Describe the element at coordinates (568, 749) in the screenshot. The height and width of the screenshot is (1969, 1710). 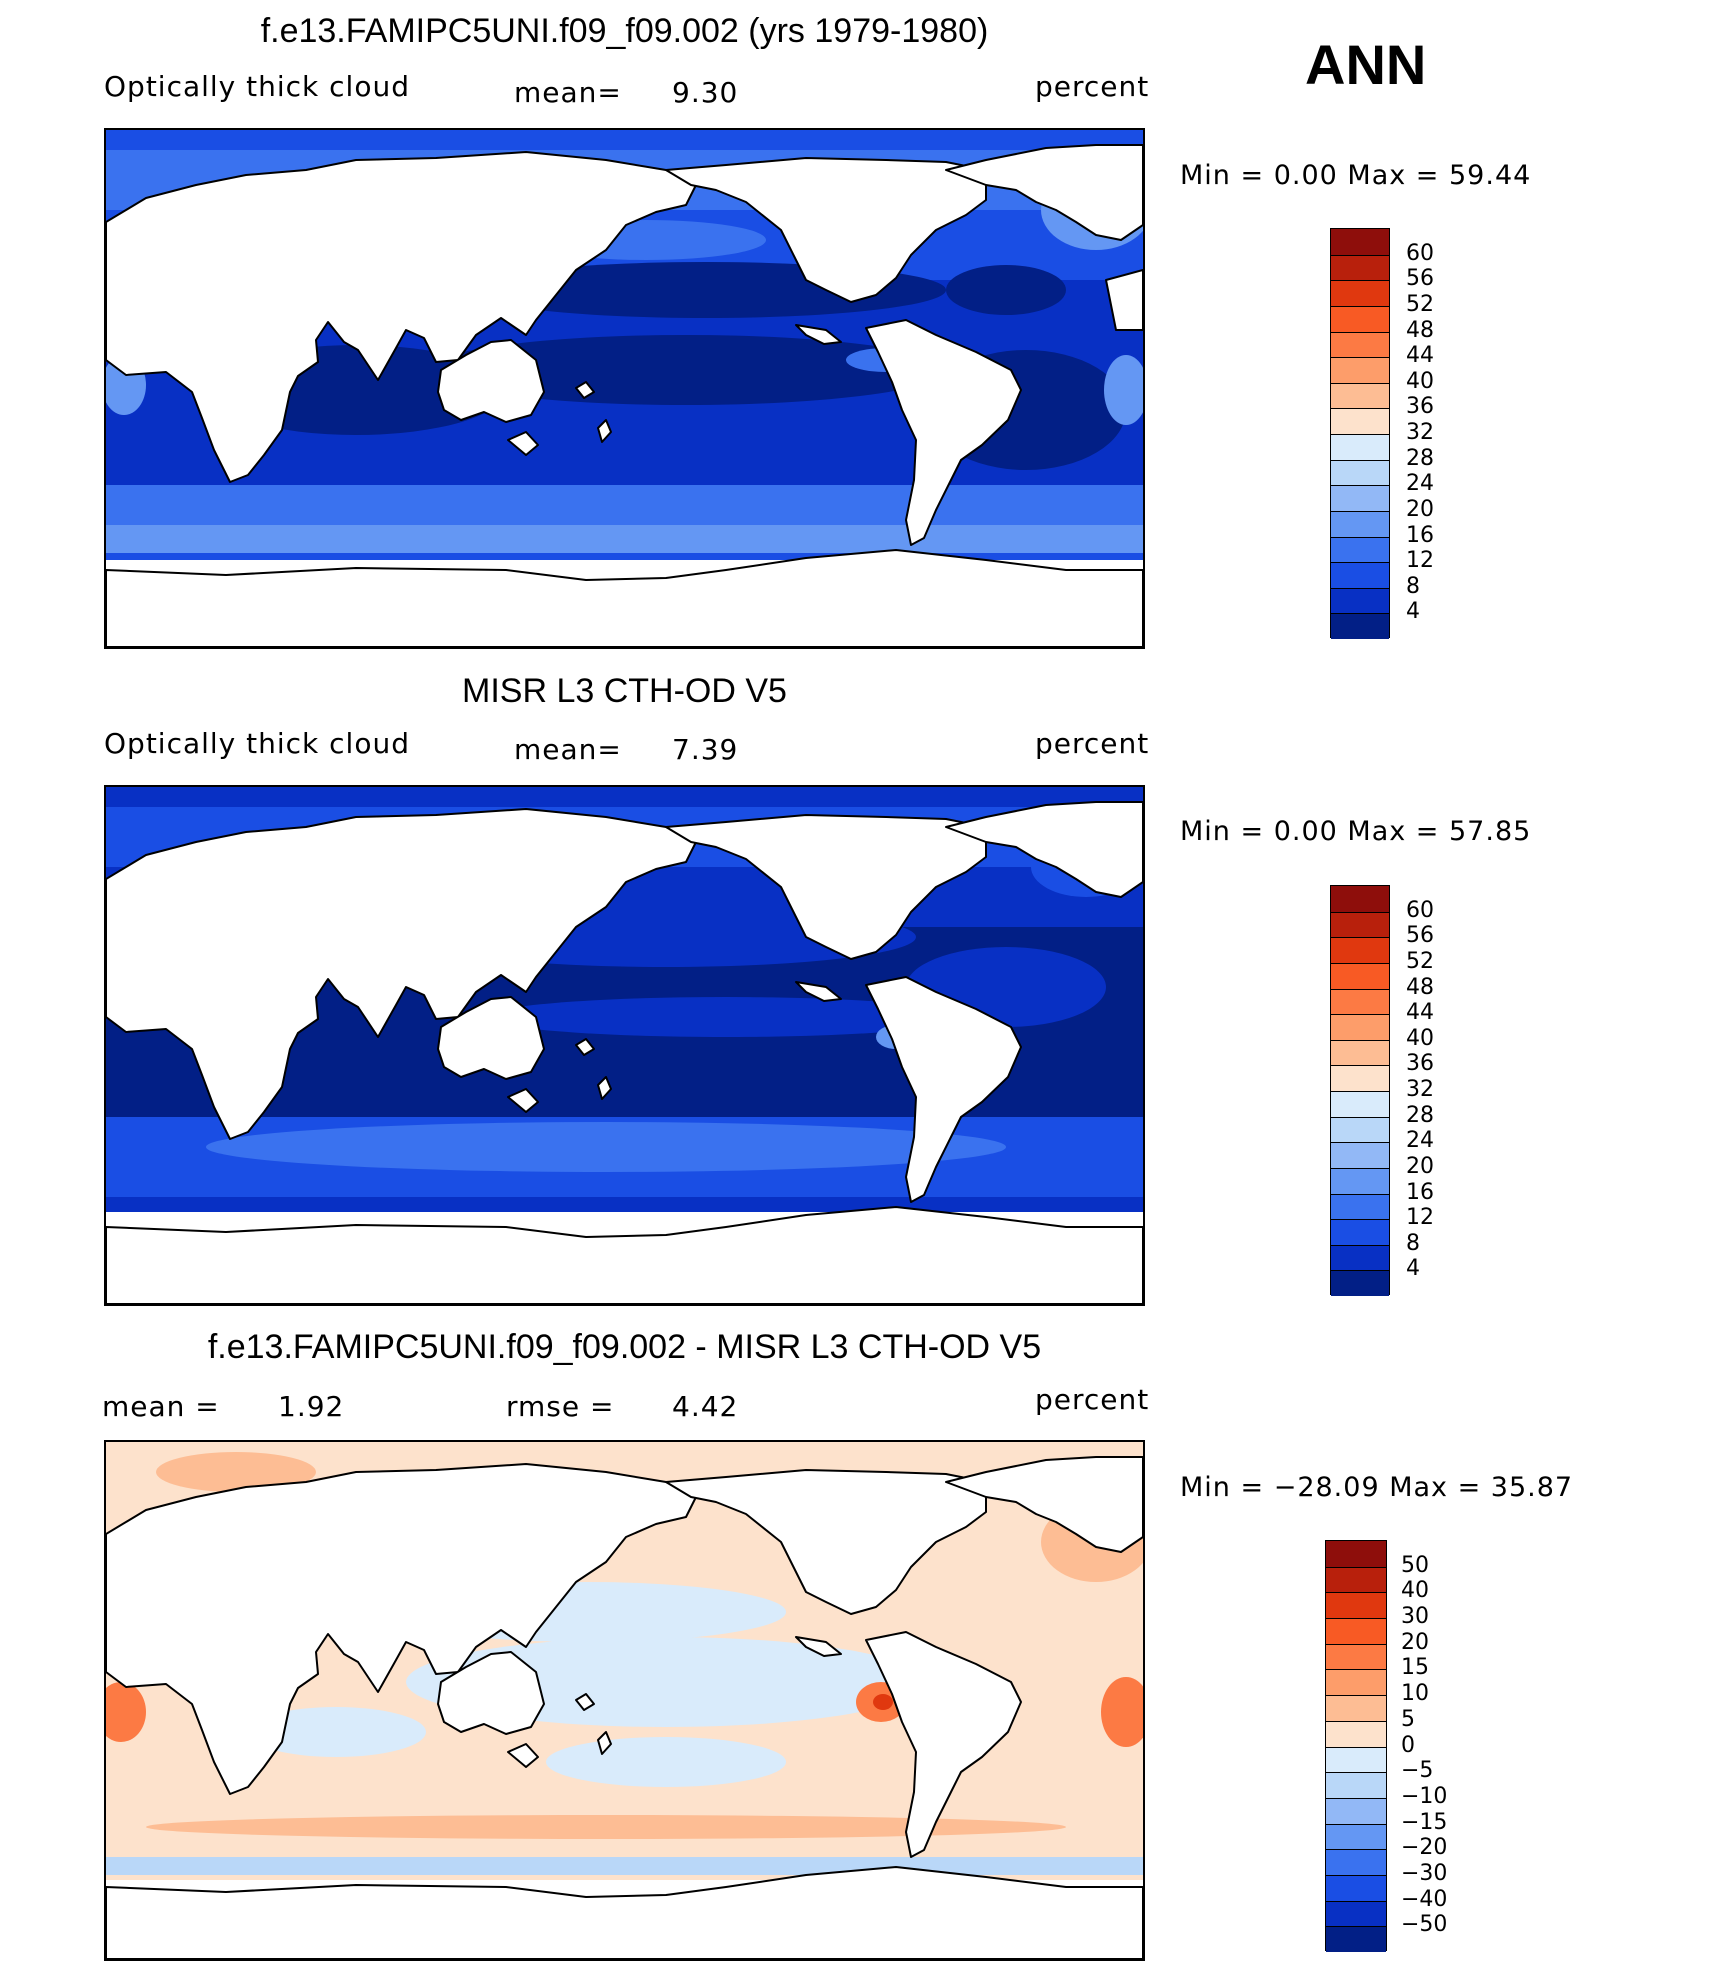
I see `panel2-mean-label: mean=` at that location.